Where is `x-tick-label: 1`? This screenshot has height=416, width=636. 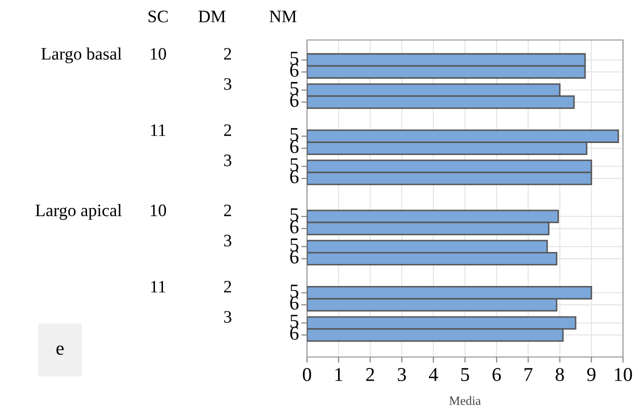 x-tick-label: 1 is located at coordinates (338, 374).